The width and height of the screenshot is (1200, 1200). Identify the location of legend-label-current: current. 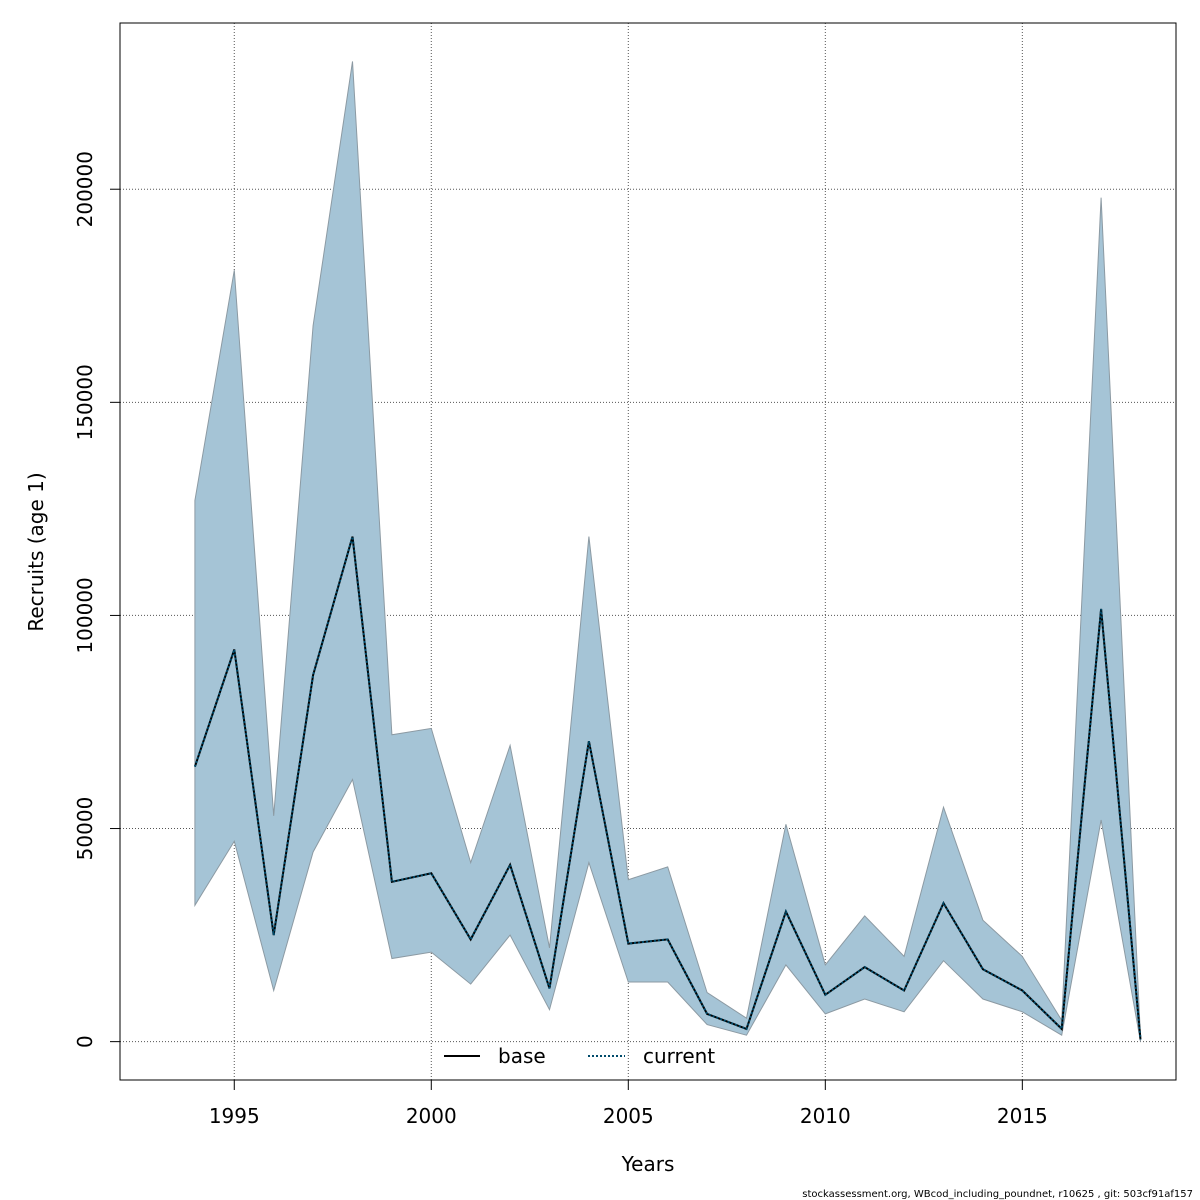
(679, 1056).